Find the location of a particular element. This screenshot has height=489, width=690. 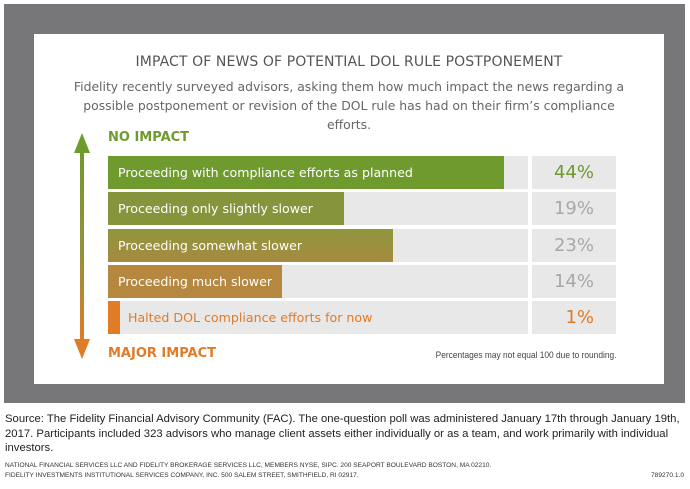

value-cell: 14% is located at coordinates (574, 281).